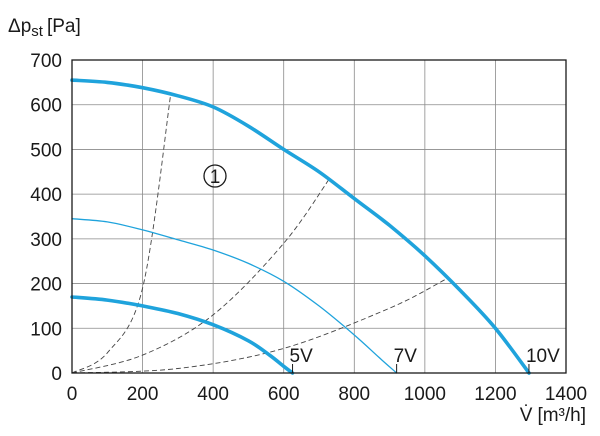 This screenshot has width=600, height=436. What do you see at coordinates (543, 356) in the screenshot?
I see `curve-label-10v: 10V` at bounding box center [543, 356].